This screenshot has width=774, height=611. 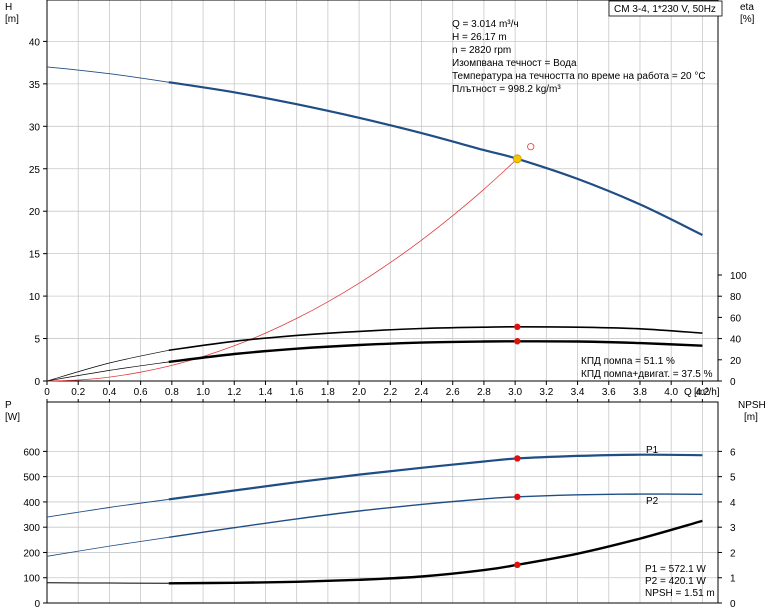 What do you see at coordinates (107, 74) in the screenshot?
I see `head-extension` at bounding box center [107, 74].